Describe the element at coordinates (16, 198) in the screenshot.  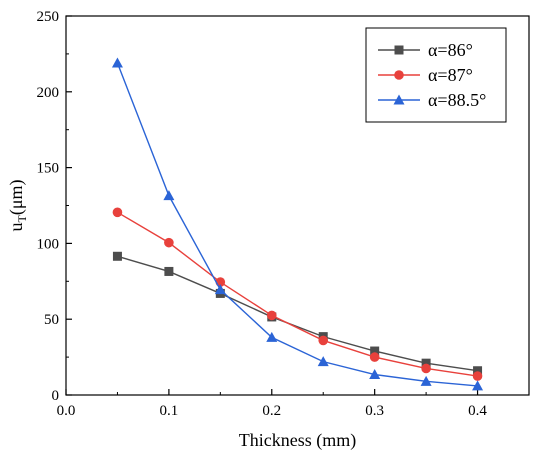
I see `y-axis-label-unit: (μm)` at that location.